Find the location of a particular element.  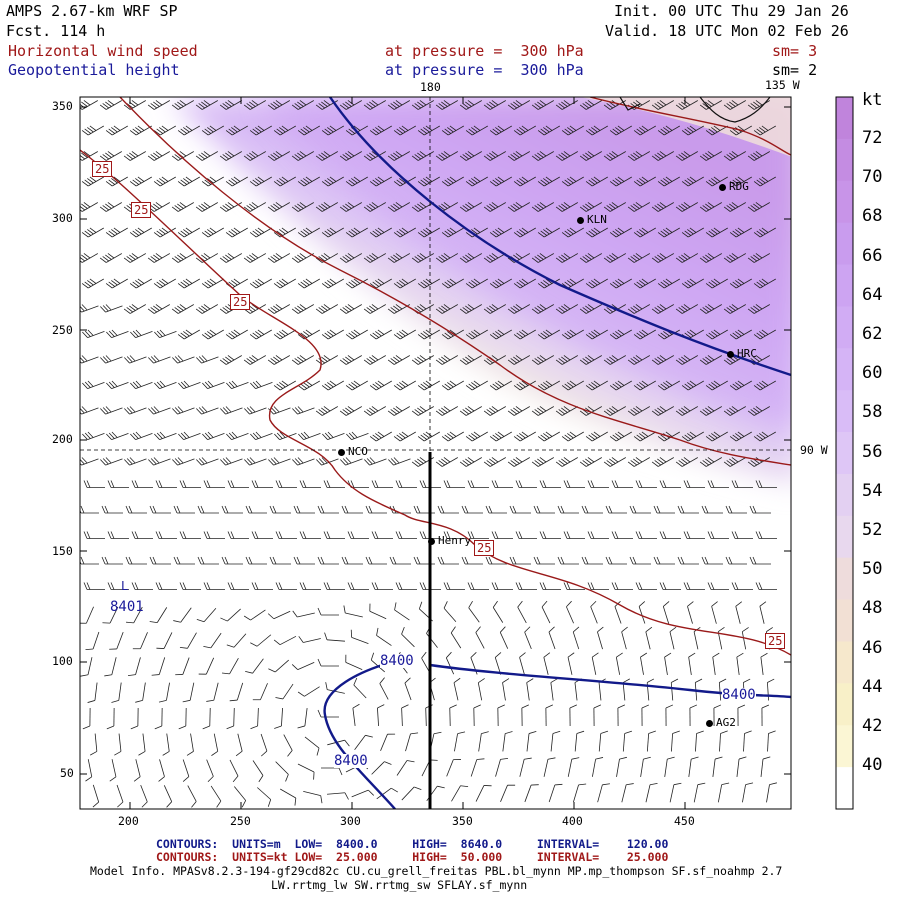

low-marker: L is located at coordinates (125, 586).